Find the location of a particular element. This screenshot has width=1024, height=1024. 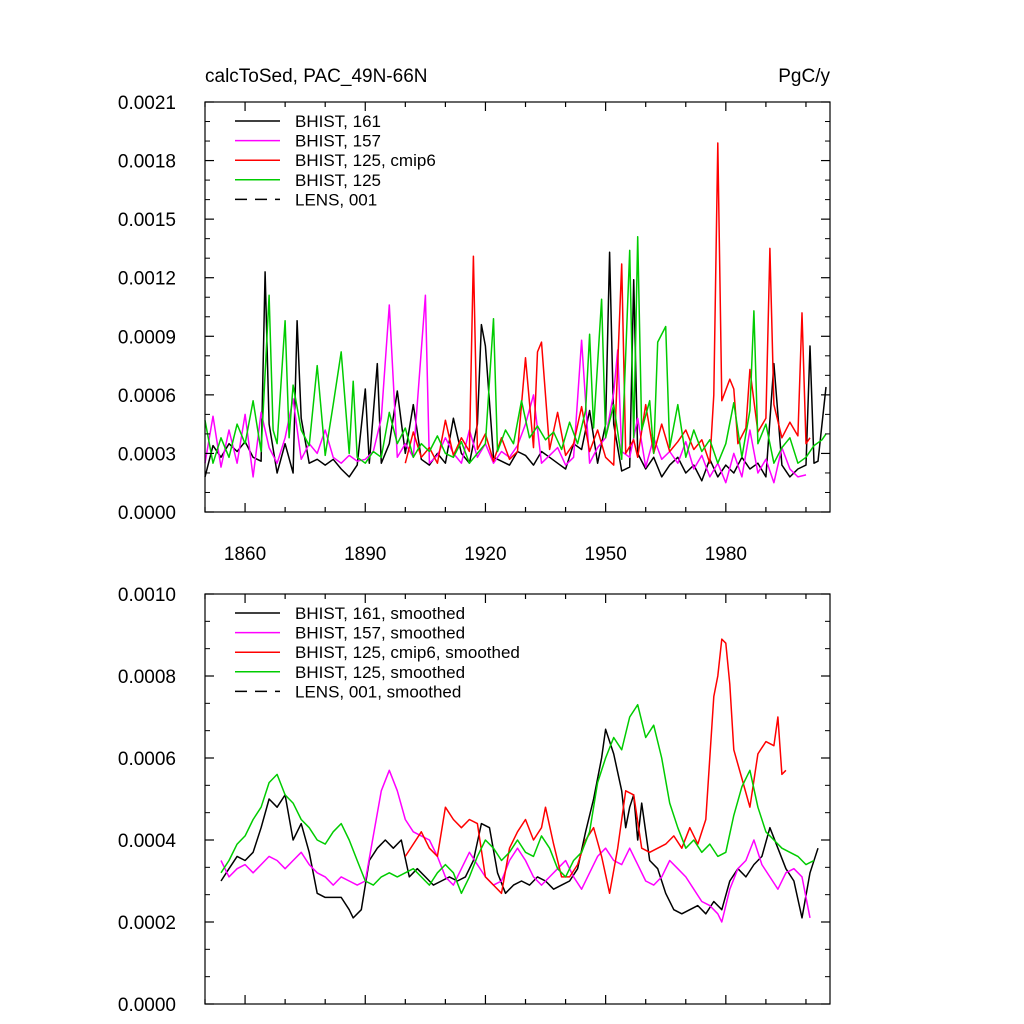

top-xtick-label: 1890 is located at coordinates (365, 554).